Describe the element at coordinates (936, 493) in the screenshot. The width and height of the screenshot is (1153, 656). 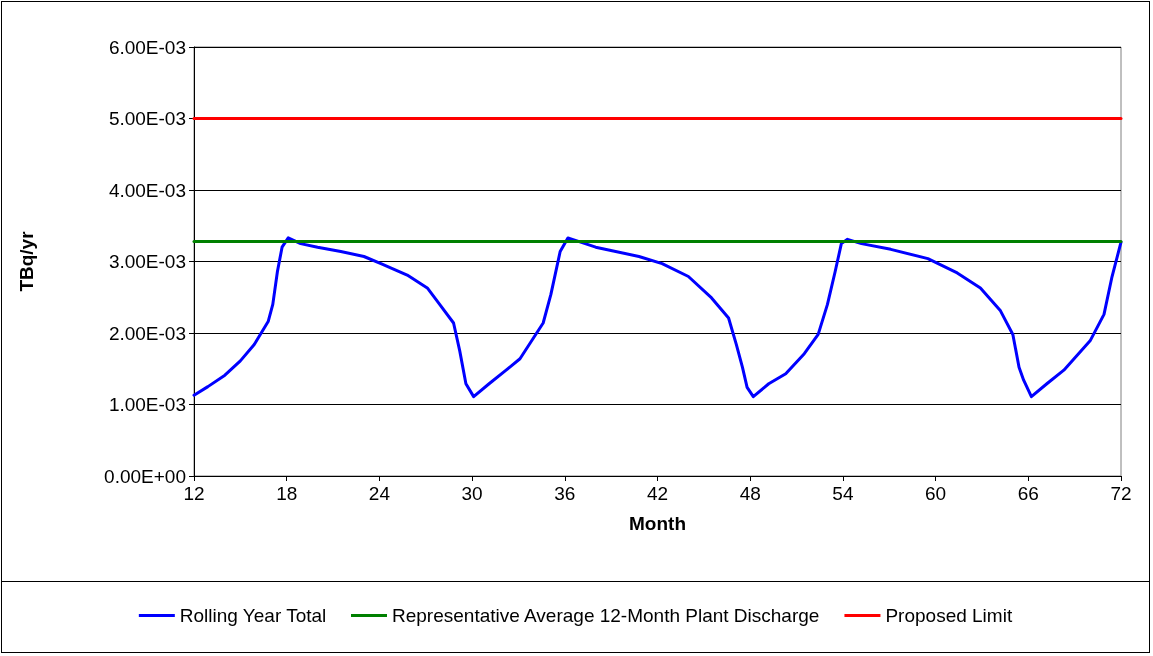
I see `x-tick-label: 60` at that location.